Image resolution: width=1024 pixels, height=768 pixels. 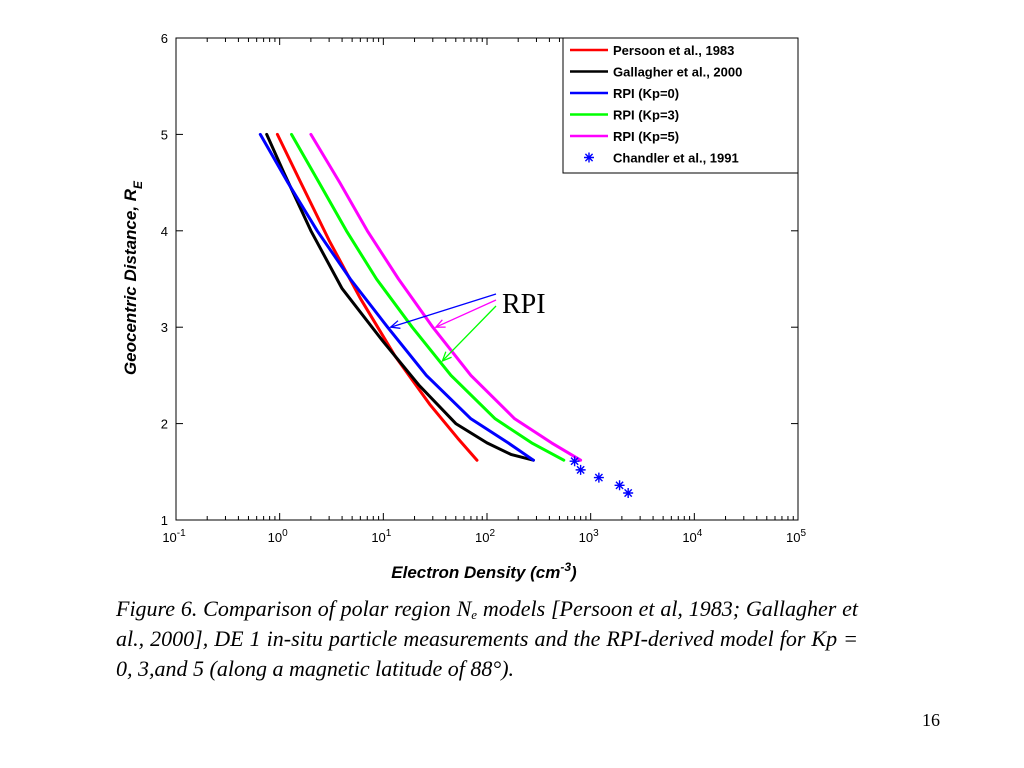 I want to click on y-tick-label: 1, so click(x=164, y=520).